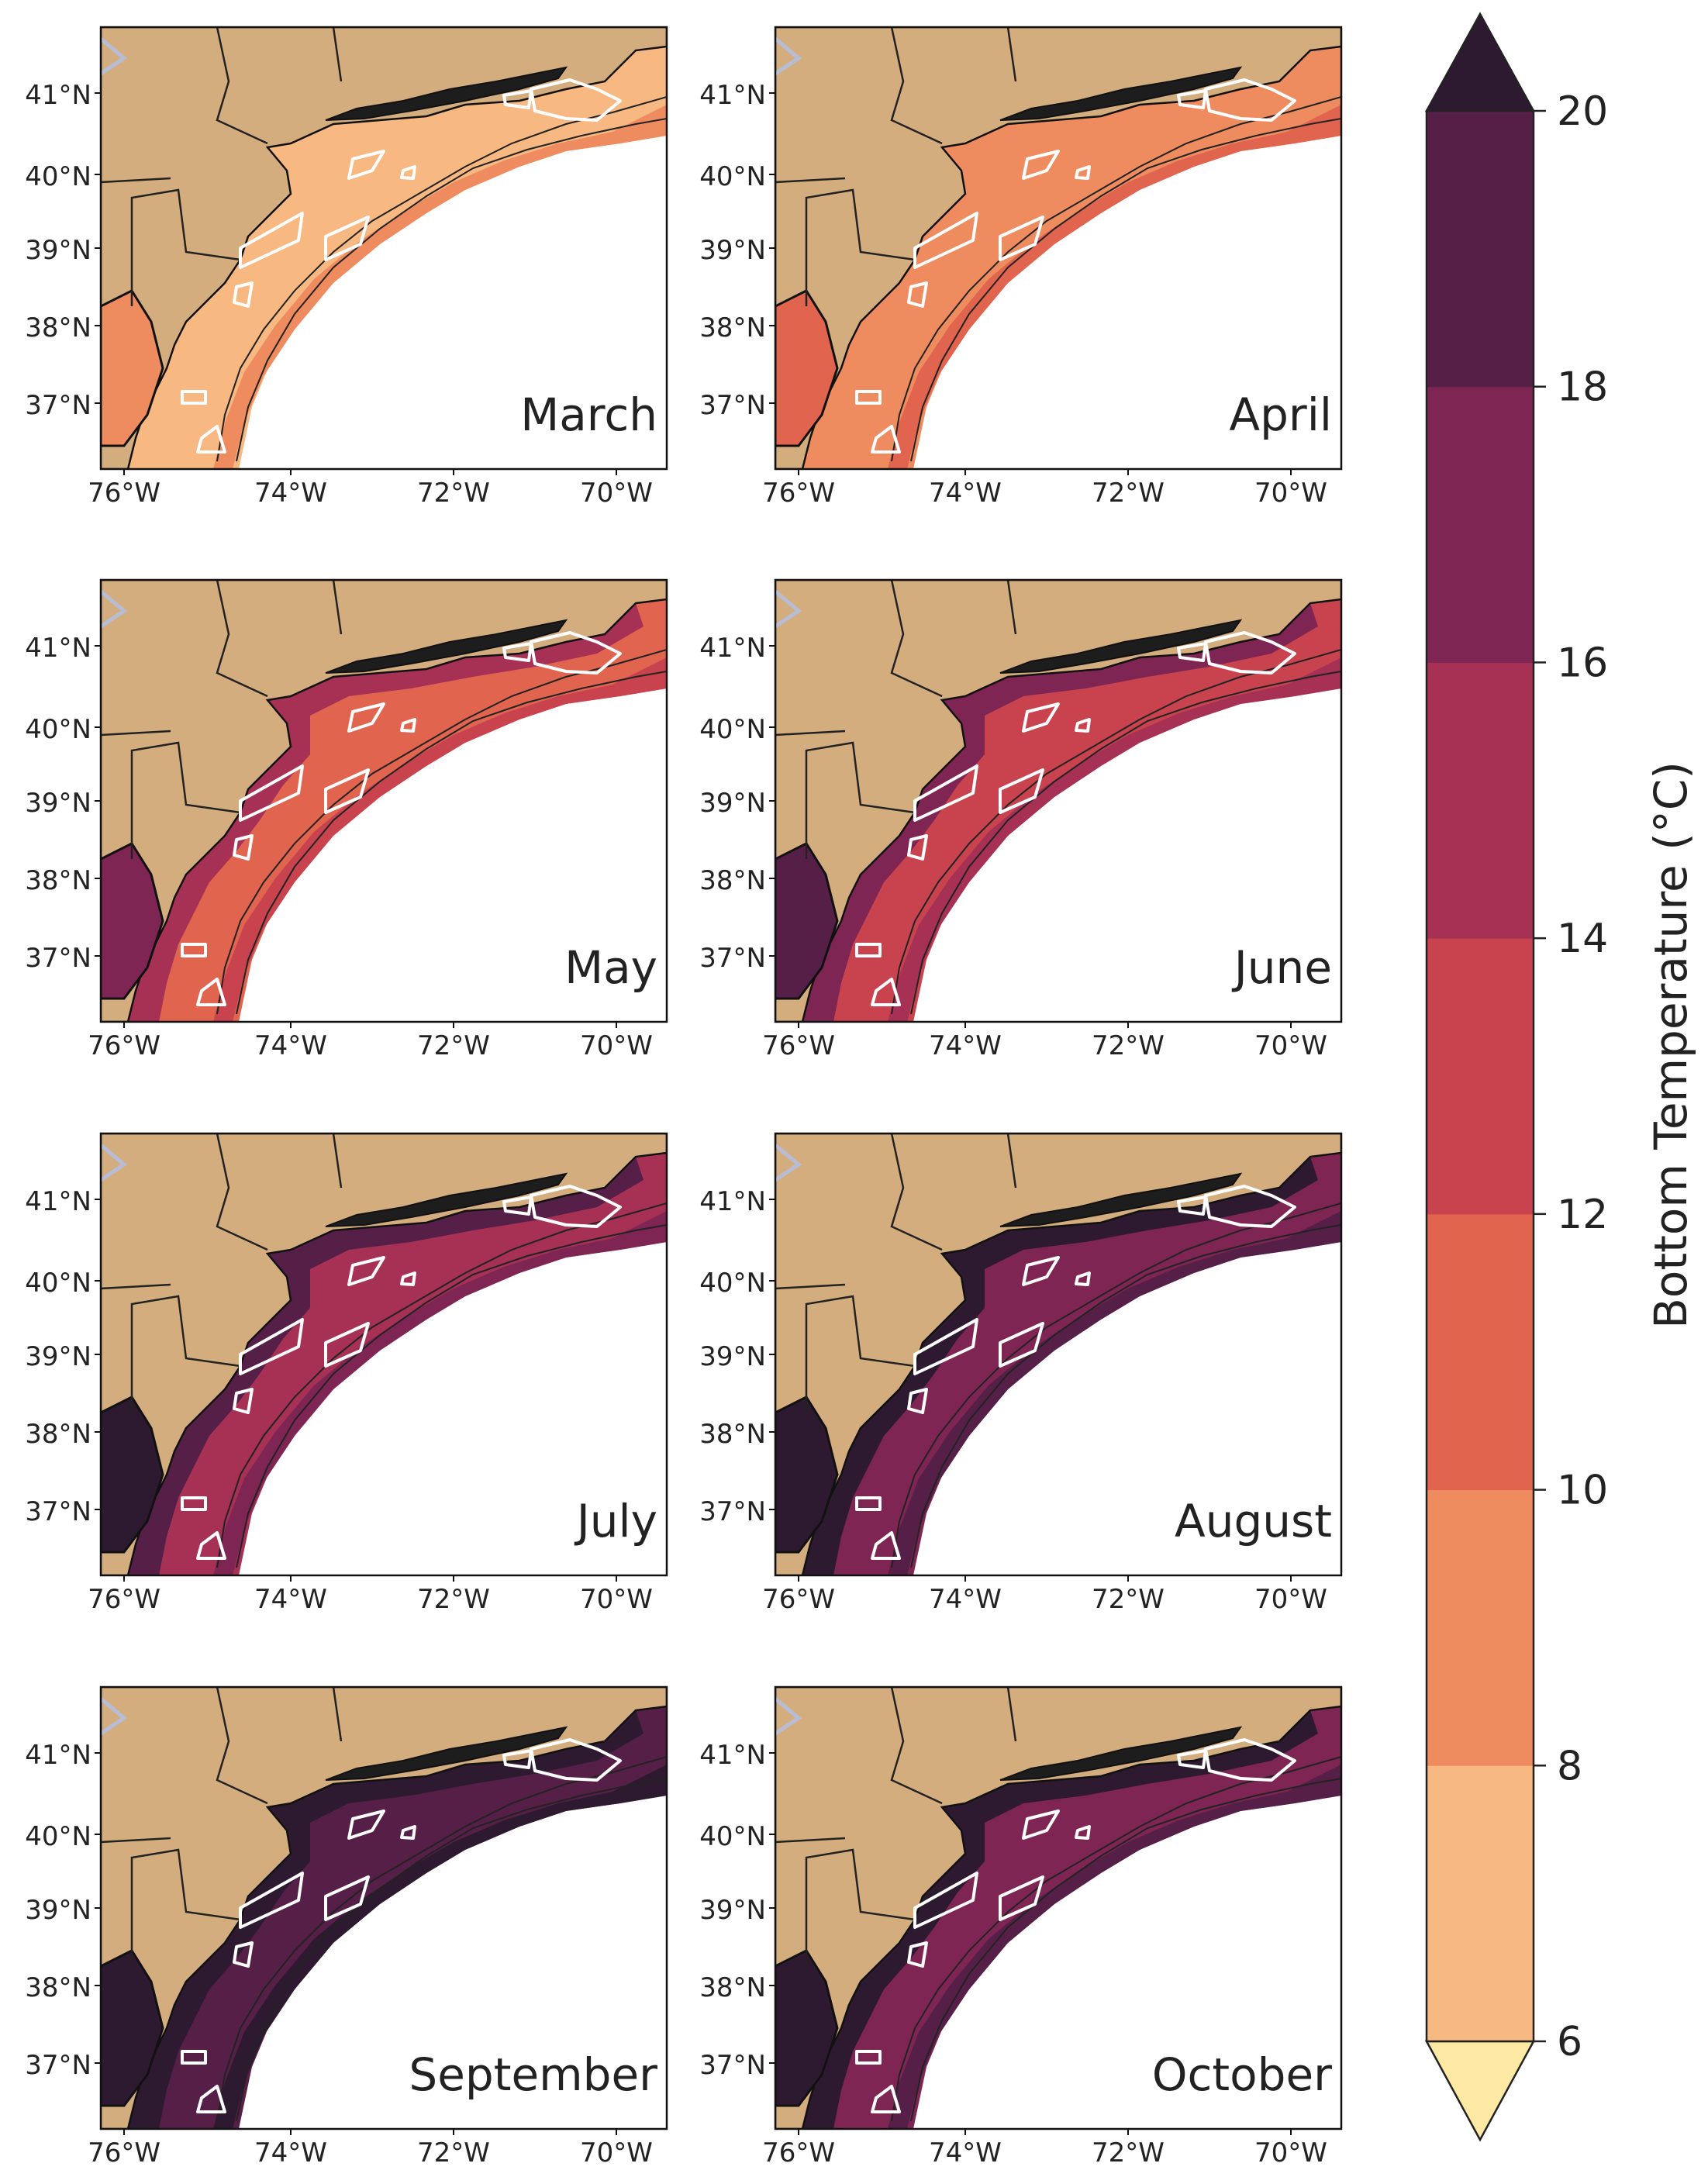 The width and height of the screenshot is (1708, 2177). I want to click on month-label: June, so click(1282, 967).